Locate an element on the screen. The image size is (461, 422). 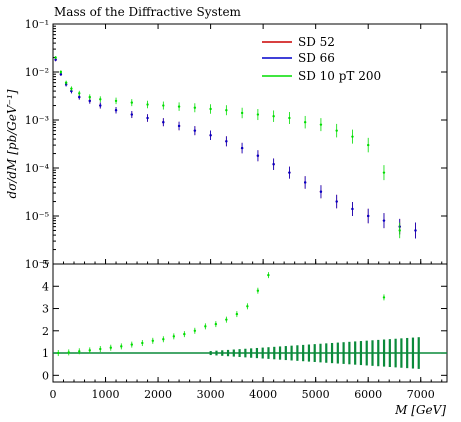
lower-y-tick-label: 4 is located at coordinates (45, 286).